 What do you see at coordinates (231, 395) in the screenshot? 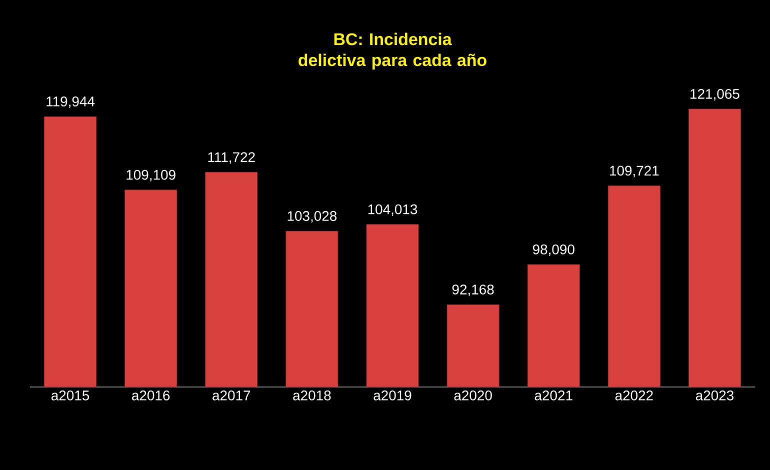
I see `x-tick-label: a2017` at bounding box center [231, 395].